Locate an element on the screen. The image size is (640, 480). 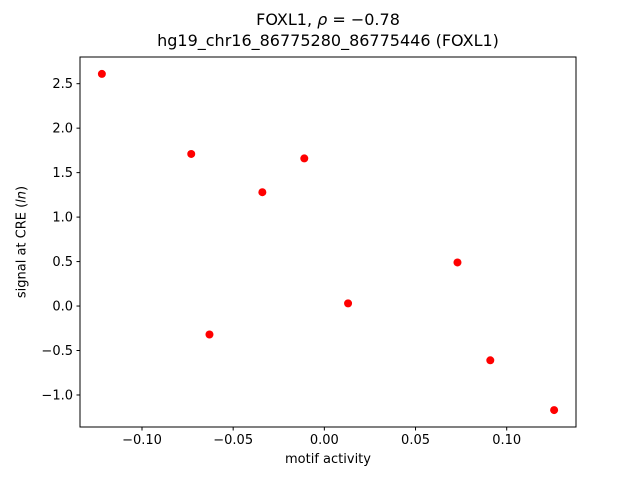
x-tick-label: 0.00 is located at coordinates (324, 440).